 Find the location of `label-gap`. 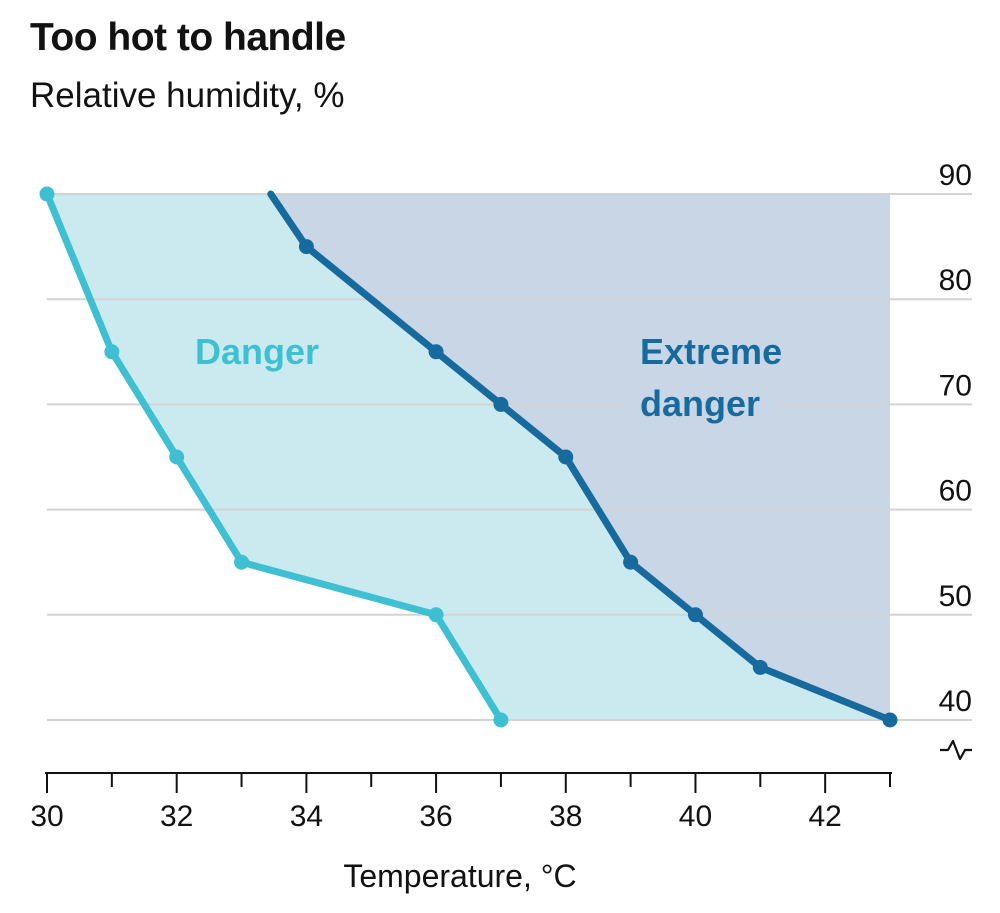

label-gap is located at coordinates (701, 406).